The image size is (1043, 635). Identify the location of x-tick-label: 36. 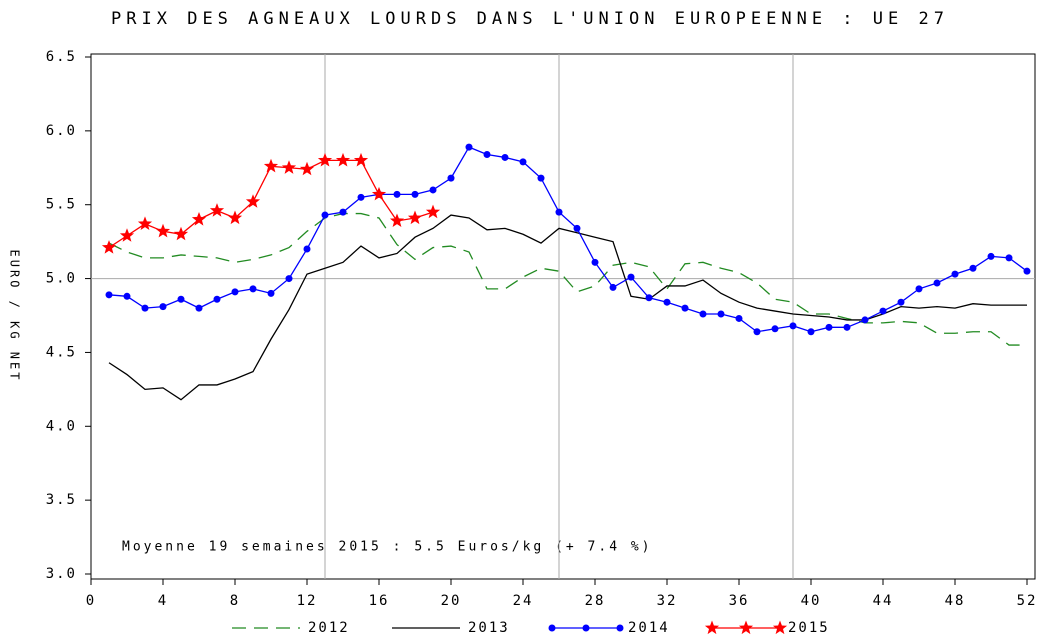
(739, 601).